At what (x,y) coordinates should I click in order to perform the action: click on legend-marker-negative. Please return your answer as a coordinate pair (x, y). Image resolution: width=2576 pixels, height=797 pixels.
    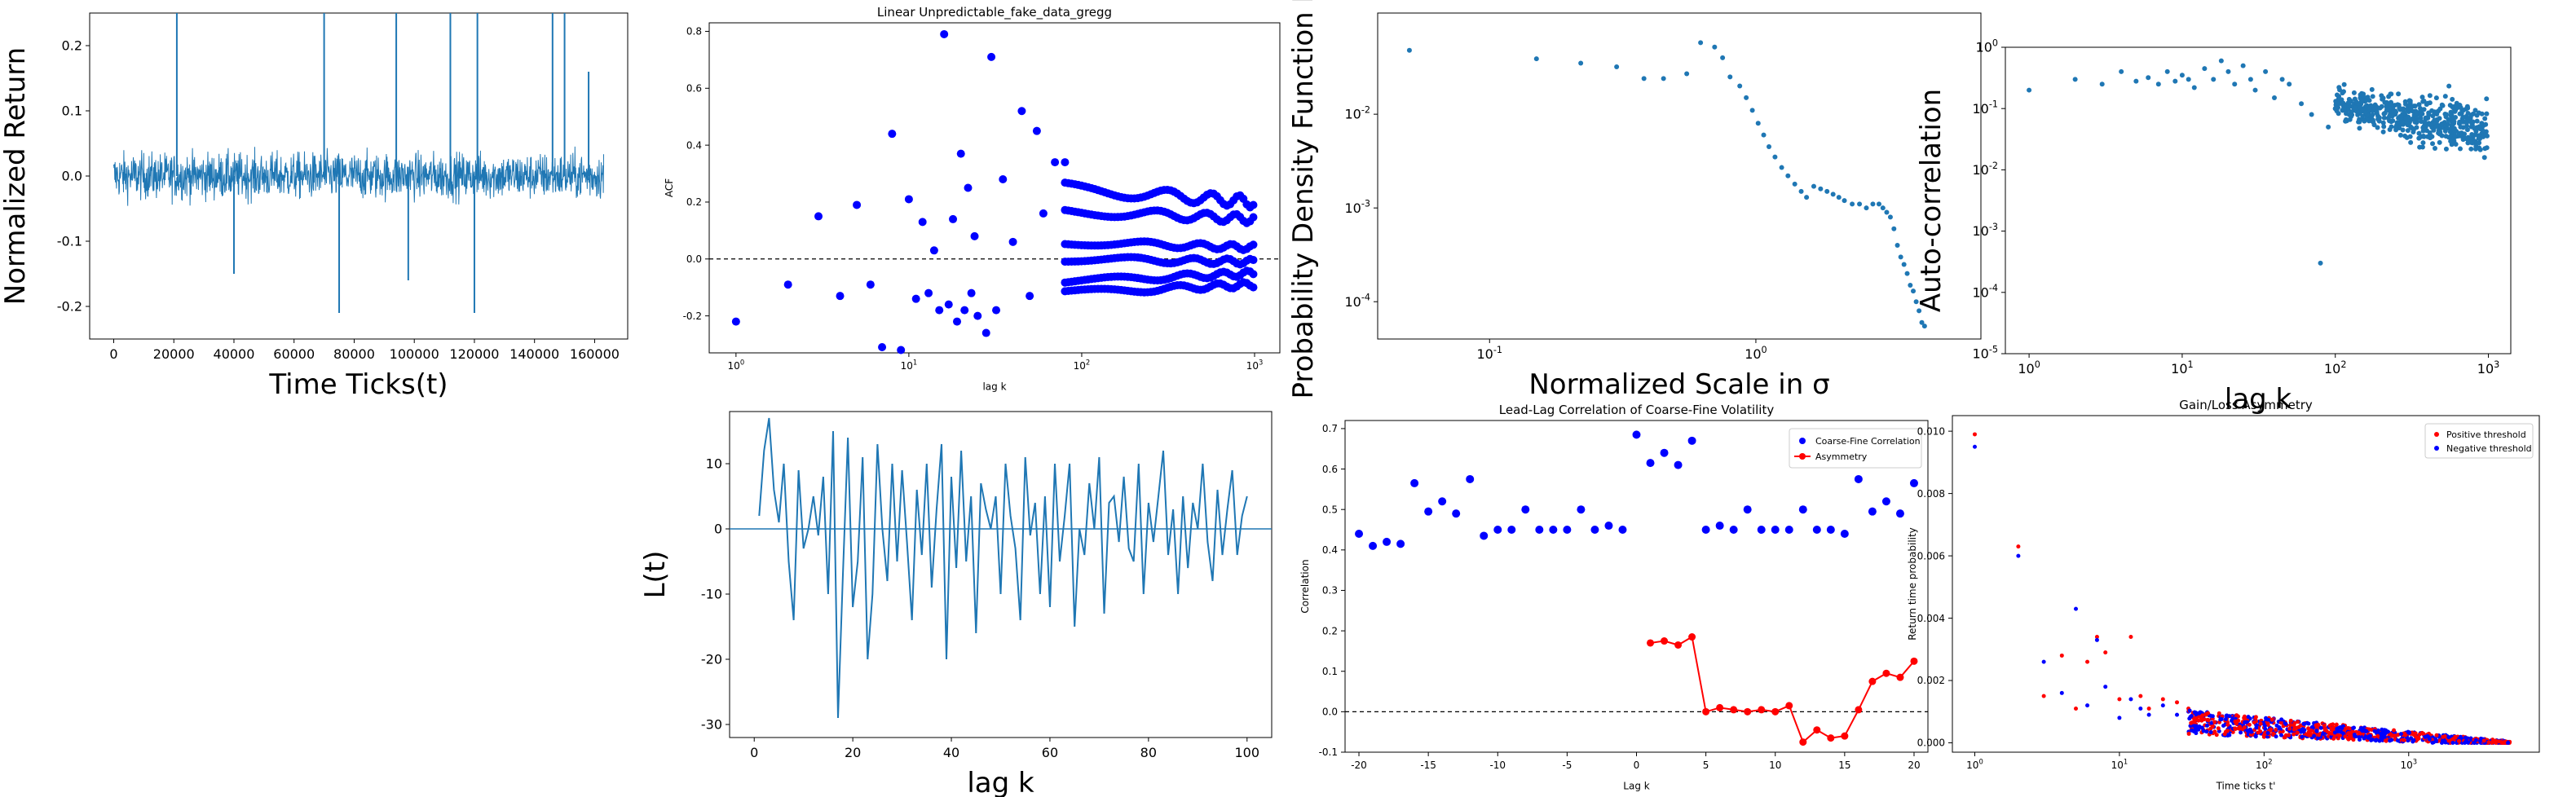
    Looking at the image, I should click on (2436, 449).